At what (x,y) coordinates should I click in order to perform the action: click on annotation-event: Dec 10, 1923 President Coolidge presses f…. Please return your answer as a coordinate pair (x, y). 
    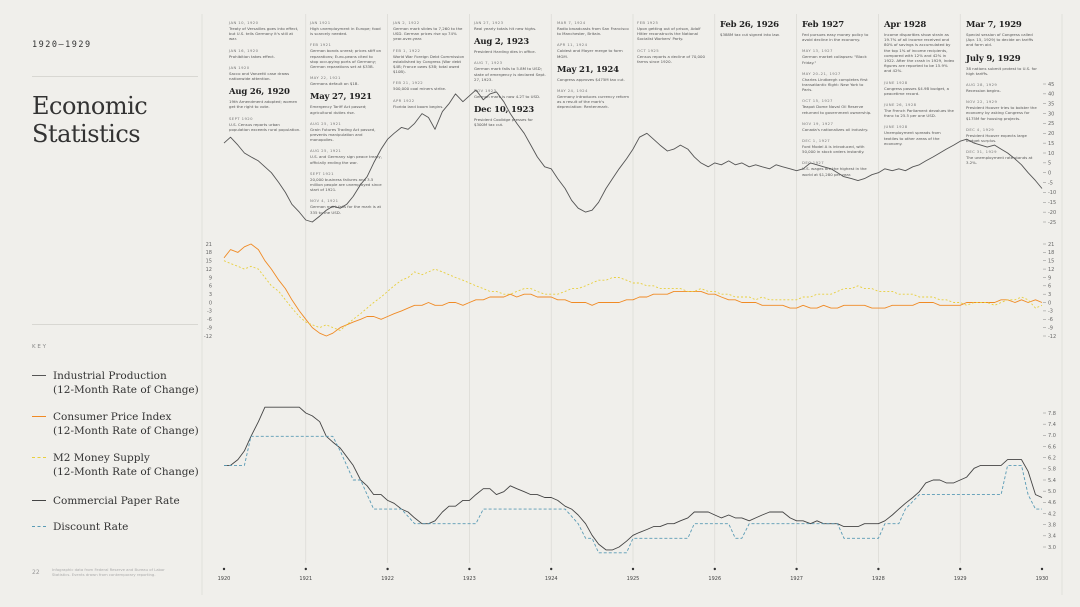
    Looking at the image, I should click on (510, 116).